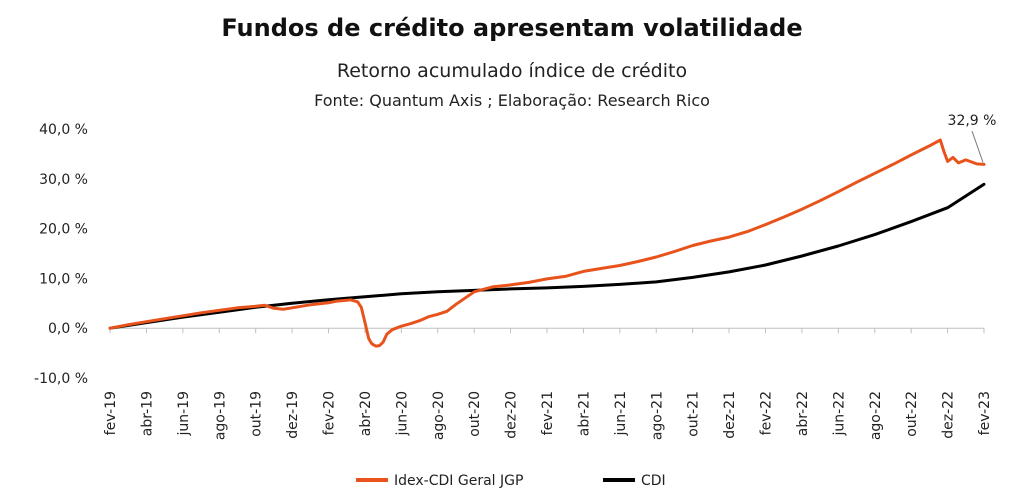 This screenshot has height=490, width=1024. What do you see at coordinates (293, 415) in the screenshot?
I see `x-tick-label: dez-19` at bounding box center [293, 415].